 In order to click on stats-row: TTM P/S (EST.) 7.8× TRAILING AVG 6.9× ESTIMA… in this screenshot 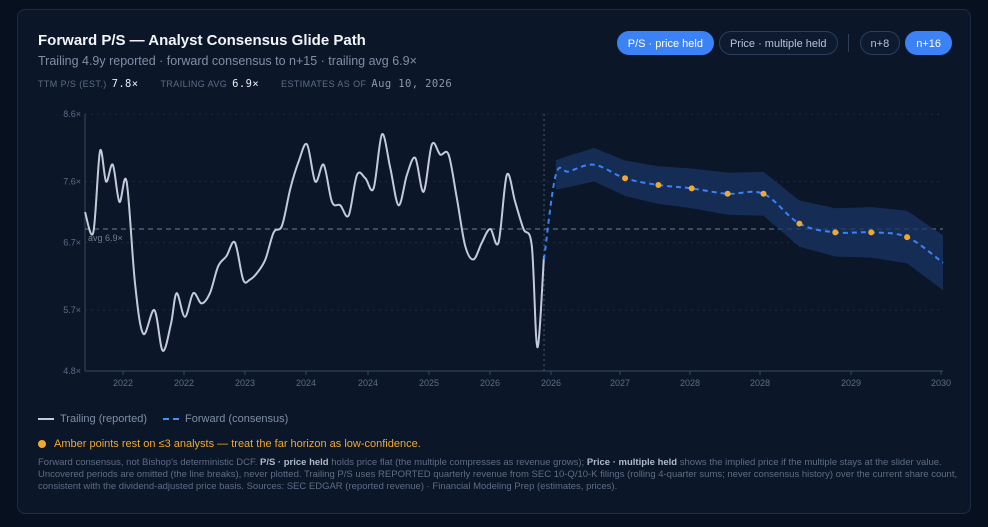, I will do `click(256, 84)`.